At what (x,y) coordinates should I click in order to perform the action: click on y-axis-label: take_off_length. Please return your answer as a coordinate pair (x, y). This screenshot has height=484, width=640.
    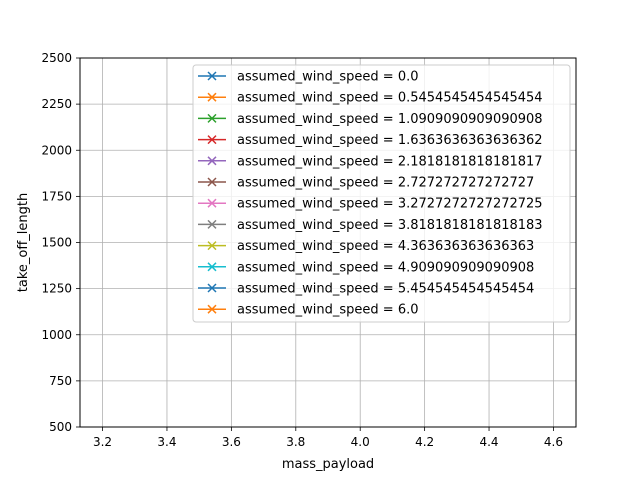
    Looking at the image, I should click on (23, 242).